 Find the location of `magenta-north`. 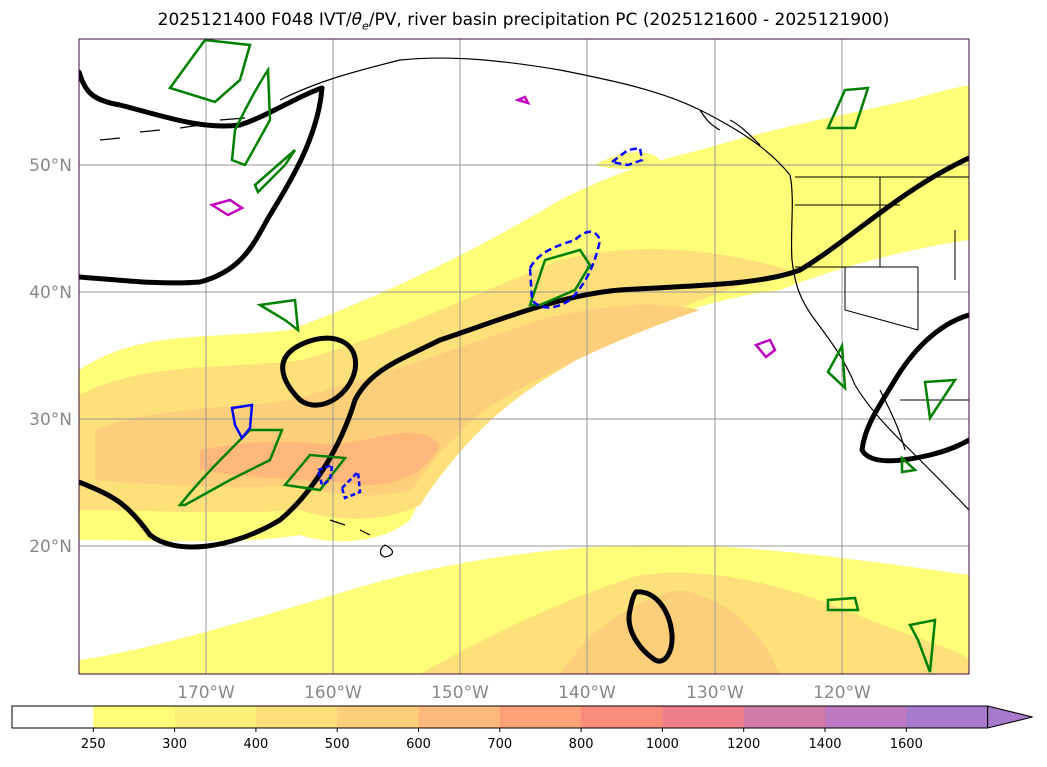

magenta-north is located at coordinates (522, 100).